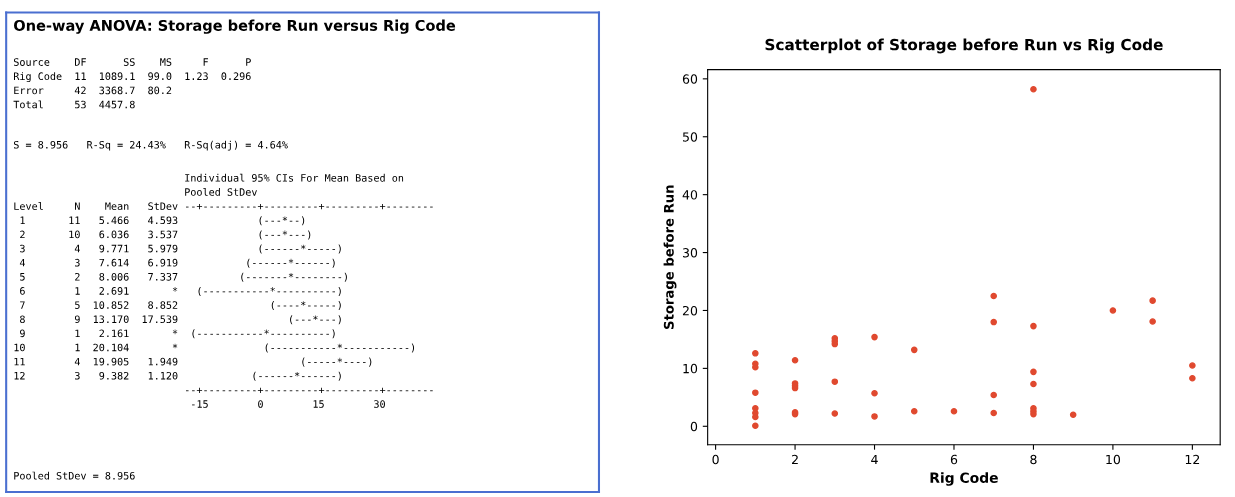 The image size is (1235, 497). I want to click on text: Pooled StDev = 8.956, so click(74, 475).